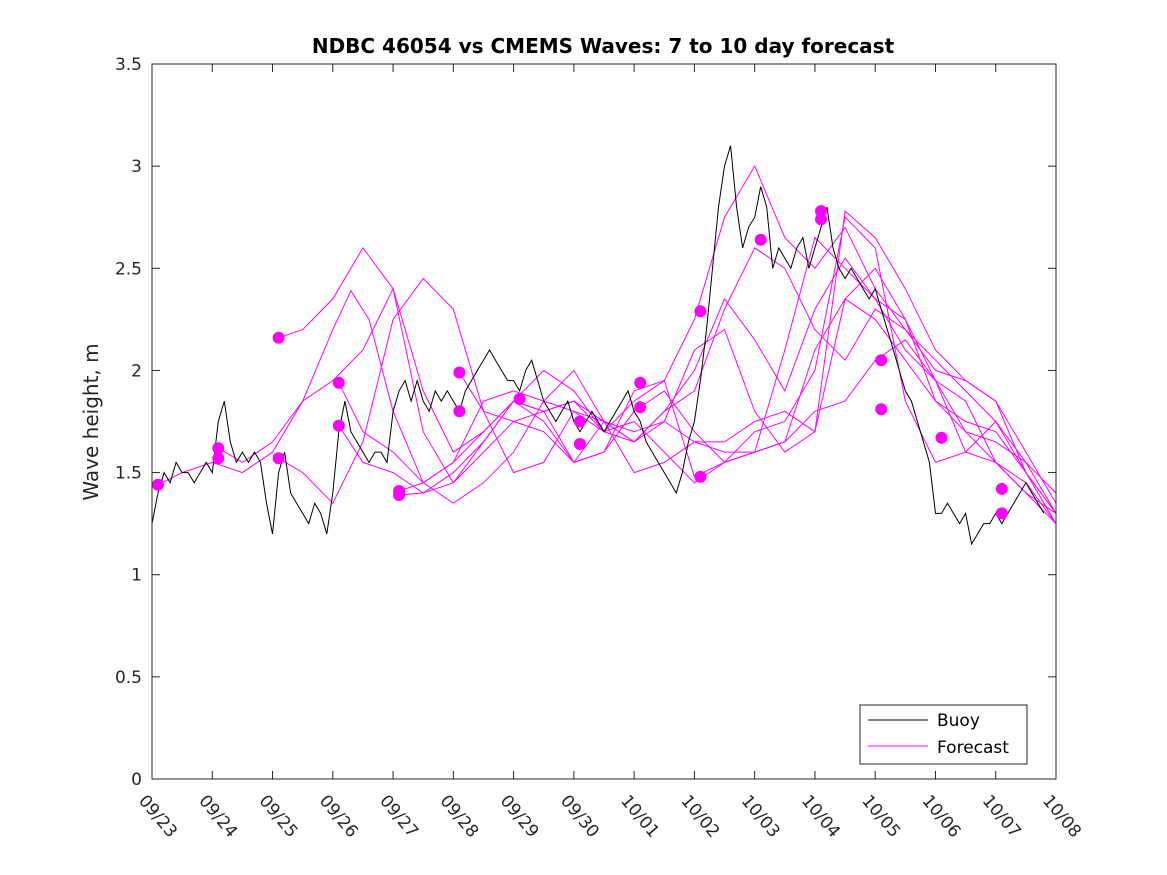 The height and width of the screenshot is (875, 1167). I want to click on legend-label-forecast: Forecast, so click(973, 748).